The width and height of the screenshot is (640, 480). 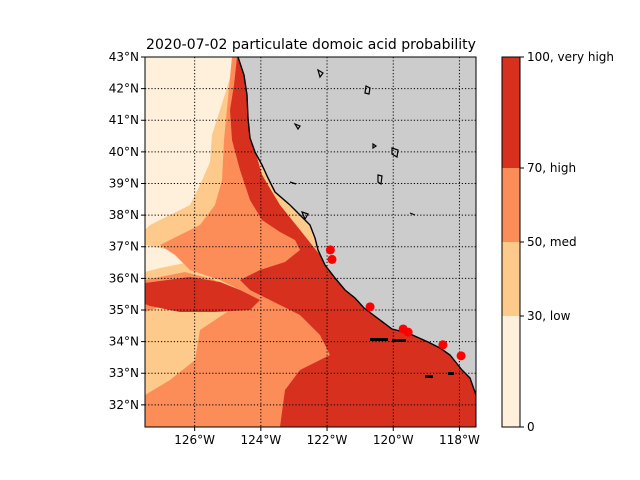 I want to click on lat-tick-label: 42°N, so click(x=124, y=89).